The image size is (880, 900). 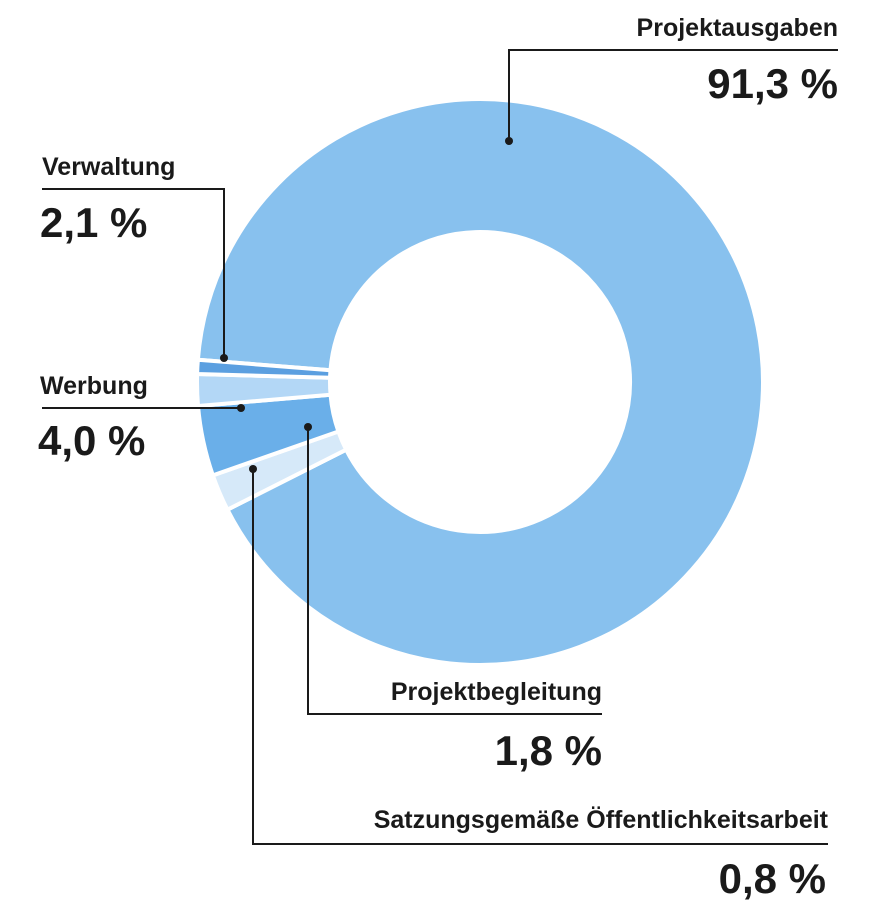 I want to click on label-werbung: Werbung 4,0 %, so click(x=93, y=418).